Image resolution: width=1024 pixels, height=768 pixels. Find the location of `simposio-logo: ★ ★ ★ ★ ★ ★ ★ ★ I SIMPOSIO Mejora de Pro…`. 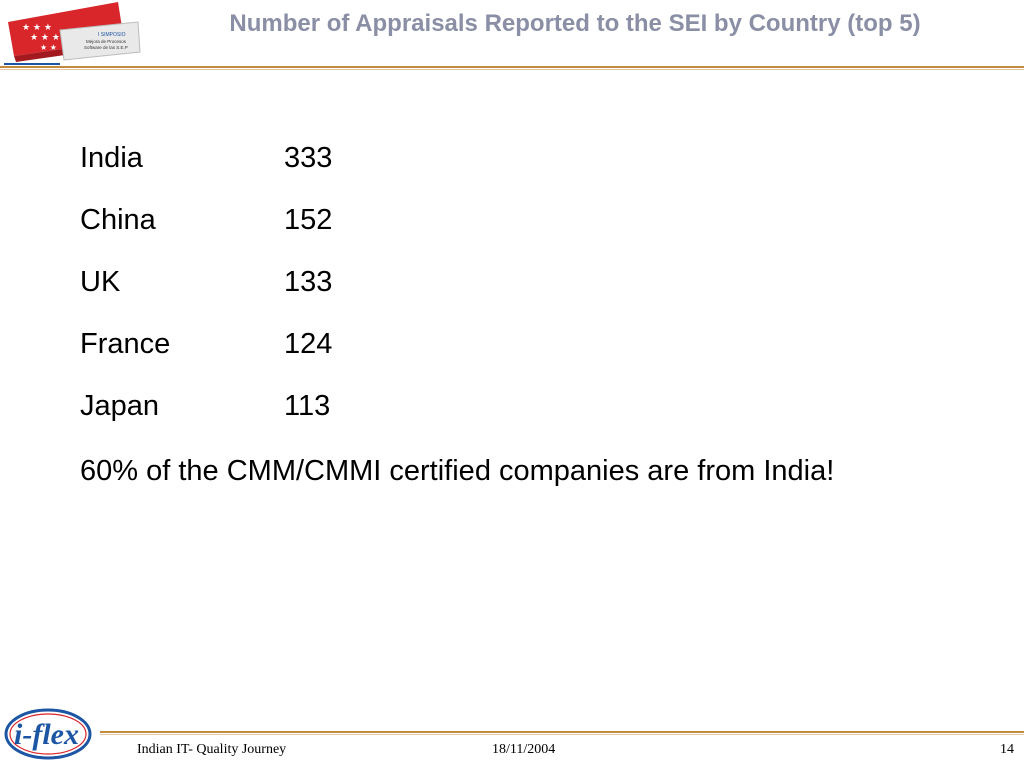

simposio-logo: ★ ★ ★ ★ ★ ★ ★ ★ I SIMPOSIO Mejora de Pro… is located at coordinates (72, 33).